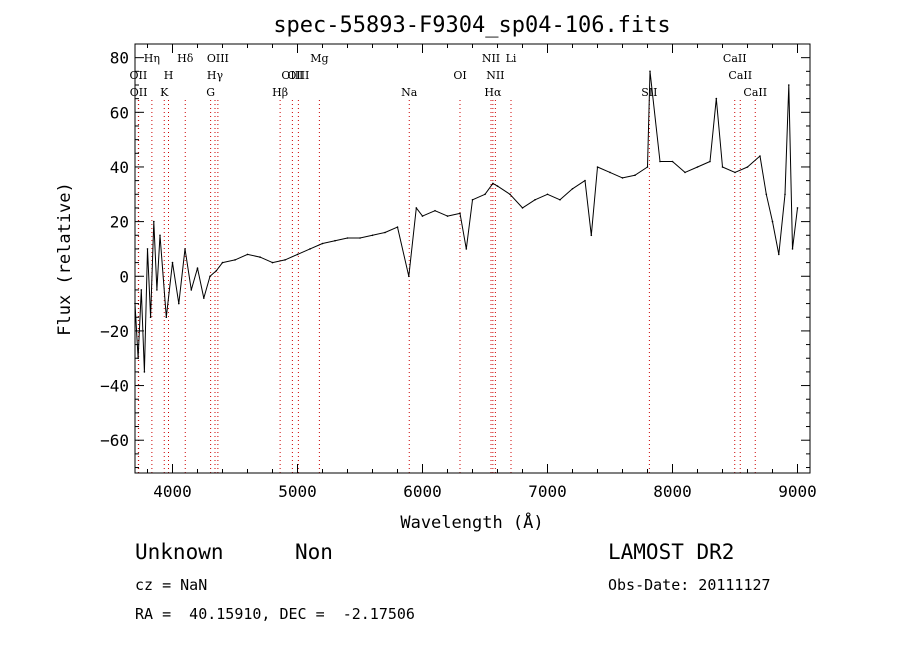 This screenshot has height=650, width=900. What do you see at coordinates (409, 92) in the screenshot?
I see `line-marker-label: Na` at bounding box center [409, 92].